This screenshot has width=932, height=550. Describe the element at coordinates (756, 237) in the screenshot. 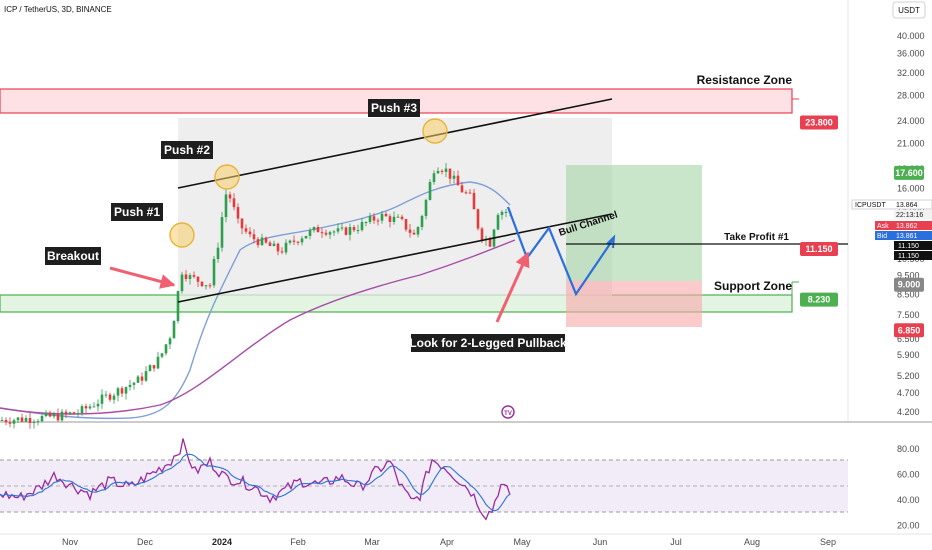

I see `take-profit-label: Take Profit #1` at that location.